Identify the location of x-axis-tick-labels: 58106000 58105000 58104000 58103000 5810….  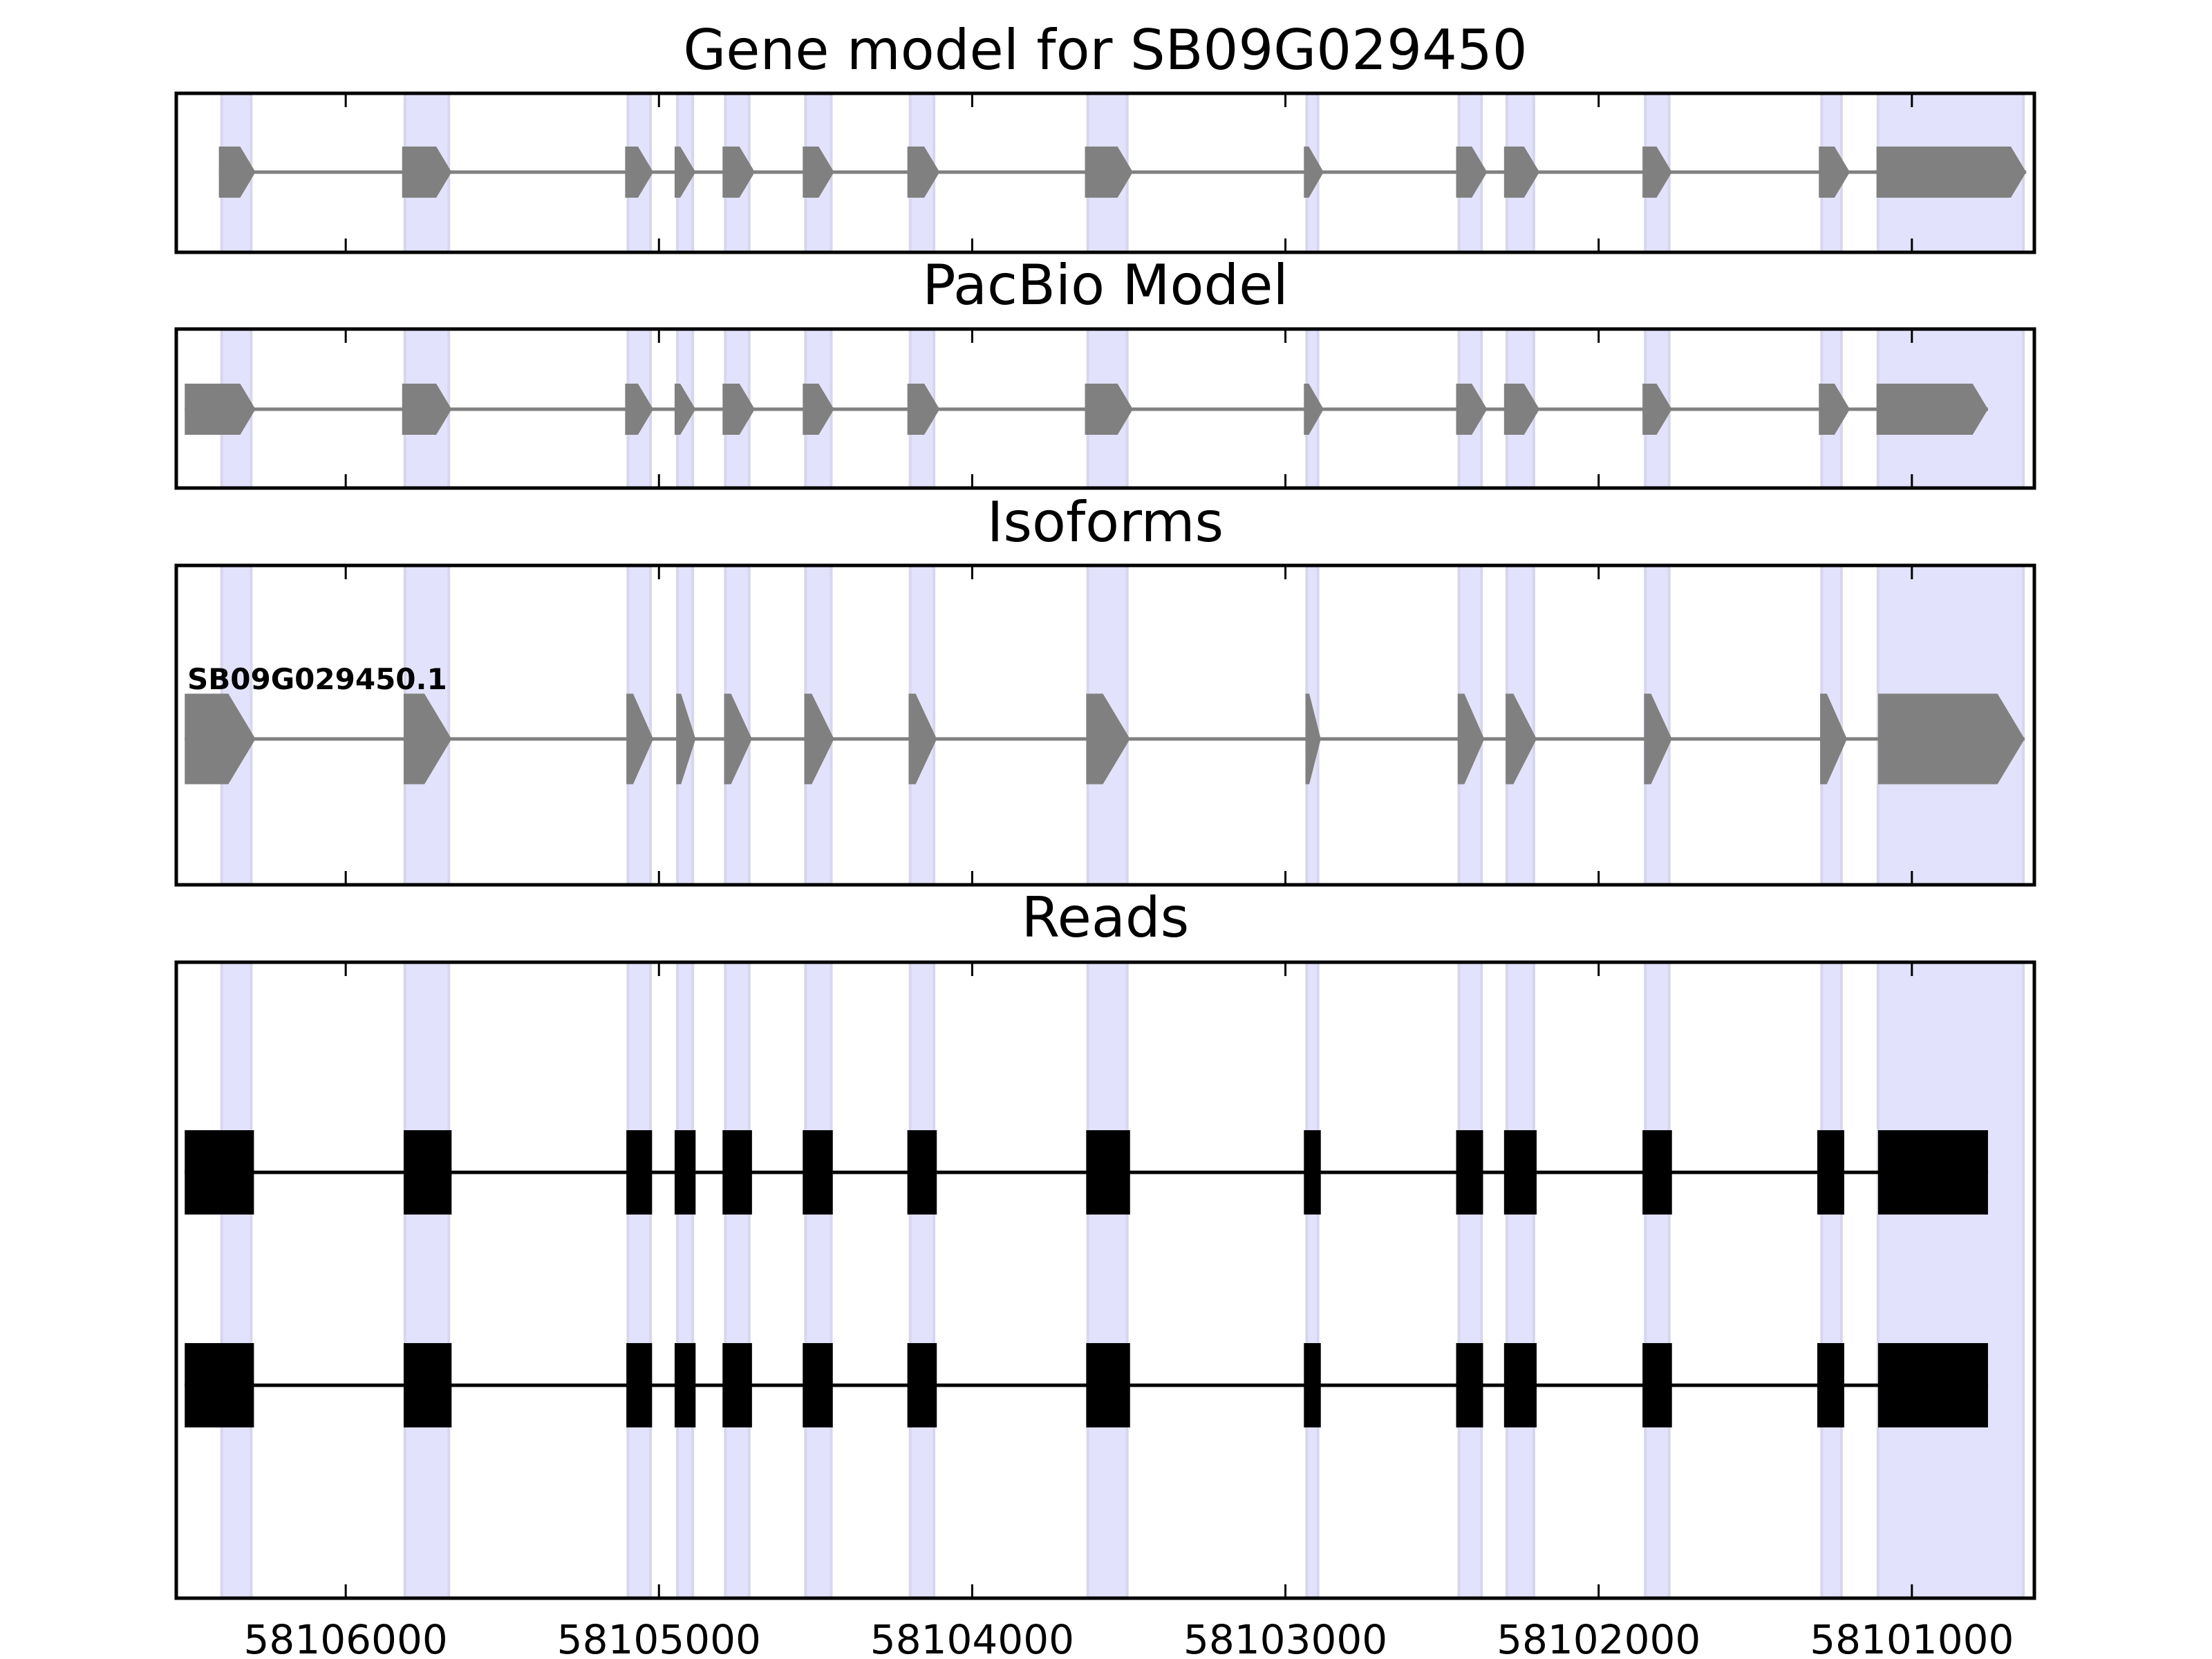
(1129, 1638).